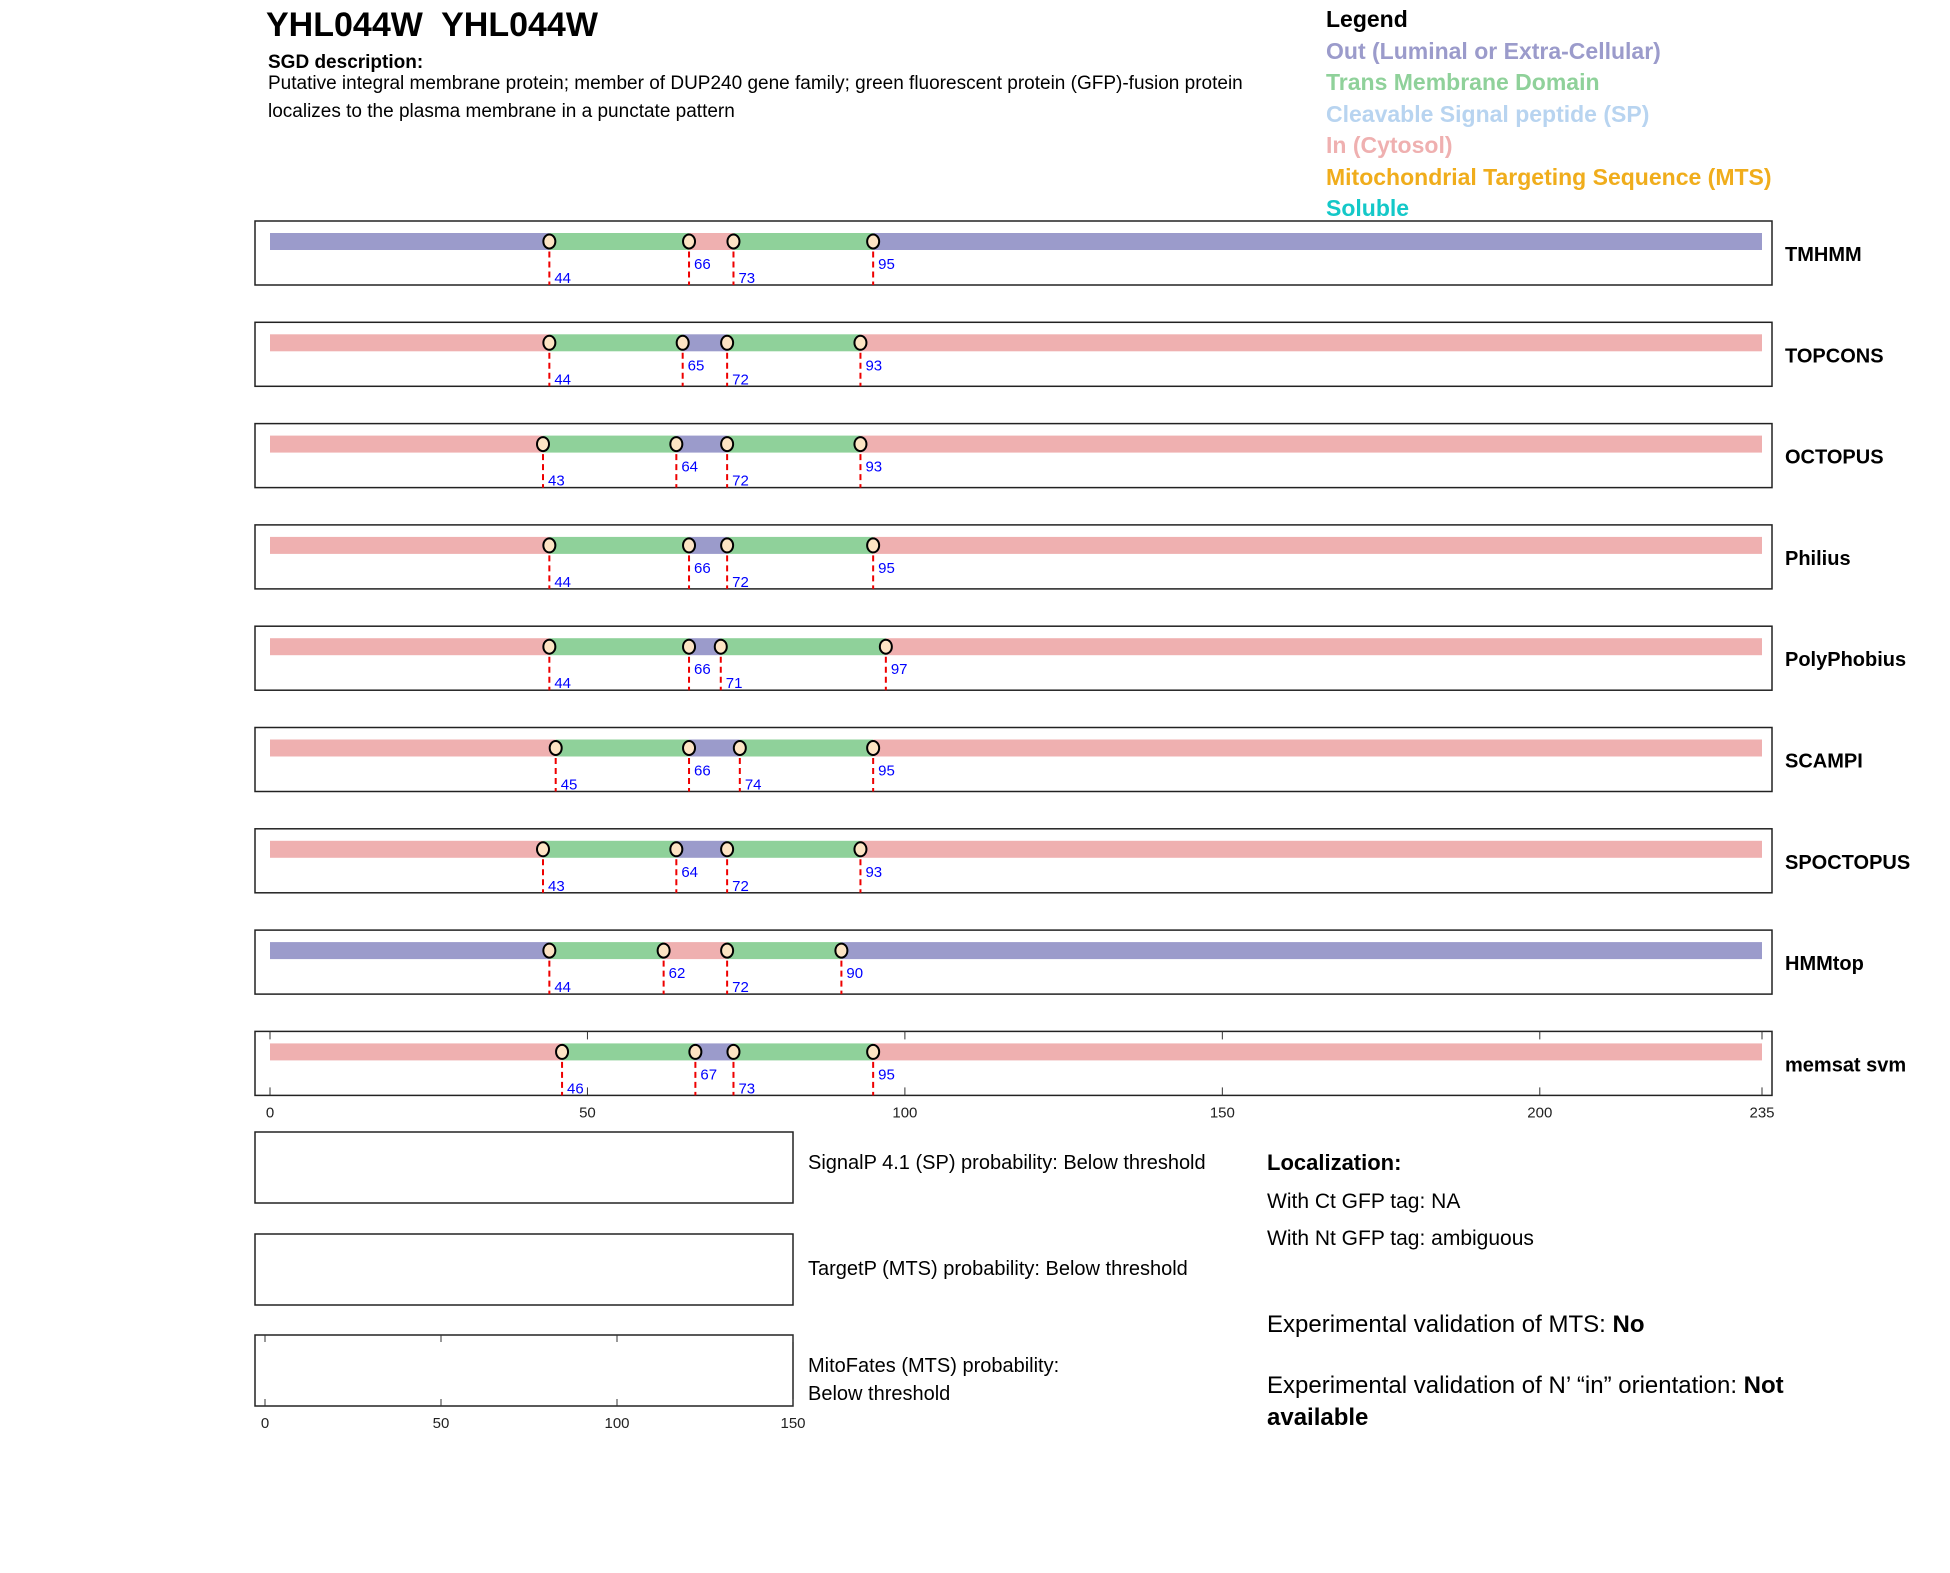 The width and height of the screenshot is (1950, 1573). Describe the element at coordinates (1834, 356) in the screenshot. I see `predictor-name: TOPCONS` at that location.